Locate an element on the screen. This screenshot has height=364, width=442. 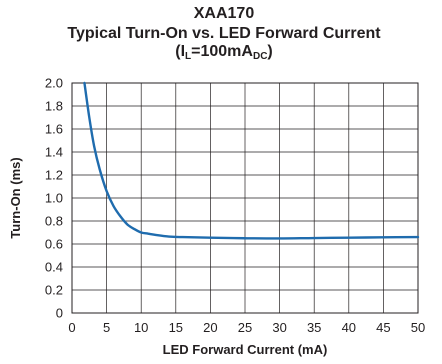
condition-suffix: ) is located at coordinates (270, 51).